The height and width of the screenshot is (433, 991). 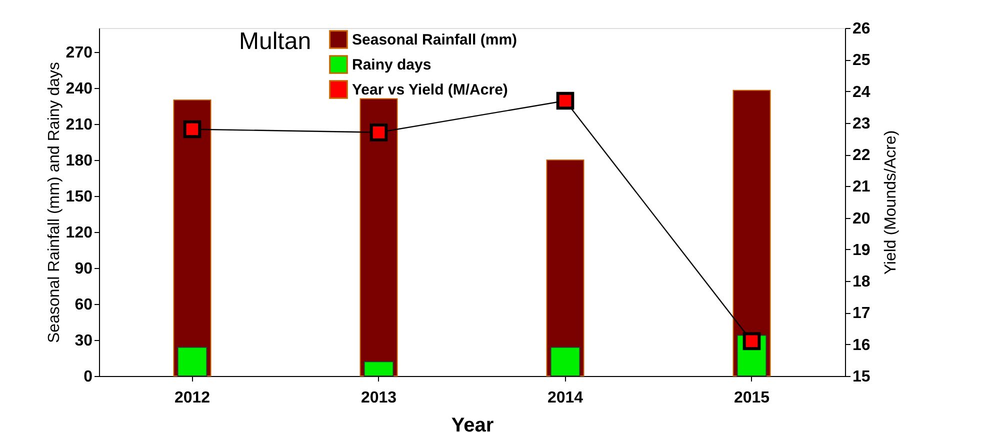 What do you see at coordinates (861, 92) in the screenshot?
I see `y2-tick-label: 24` at bounding box center [861, 92].